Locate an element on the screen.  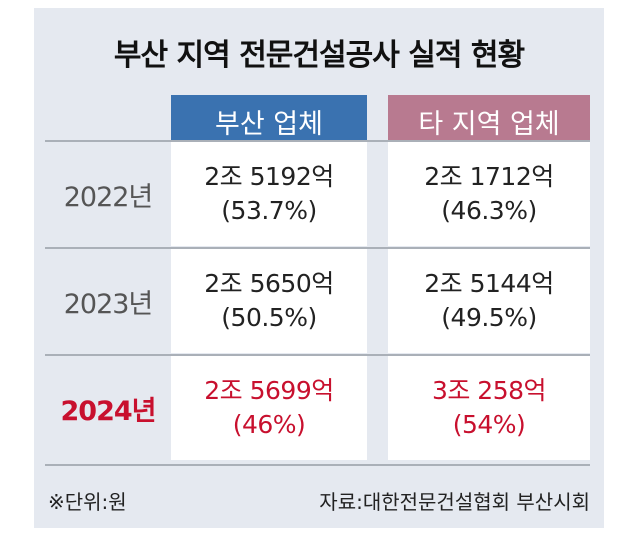
amount: 2조 1712억 is located at coordinates (489, 176).